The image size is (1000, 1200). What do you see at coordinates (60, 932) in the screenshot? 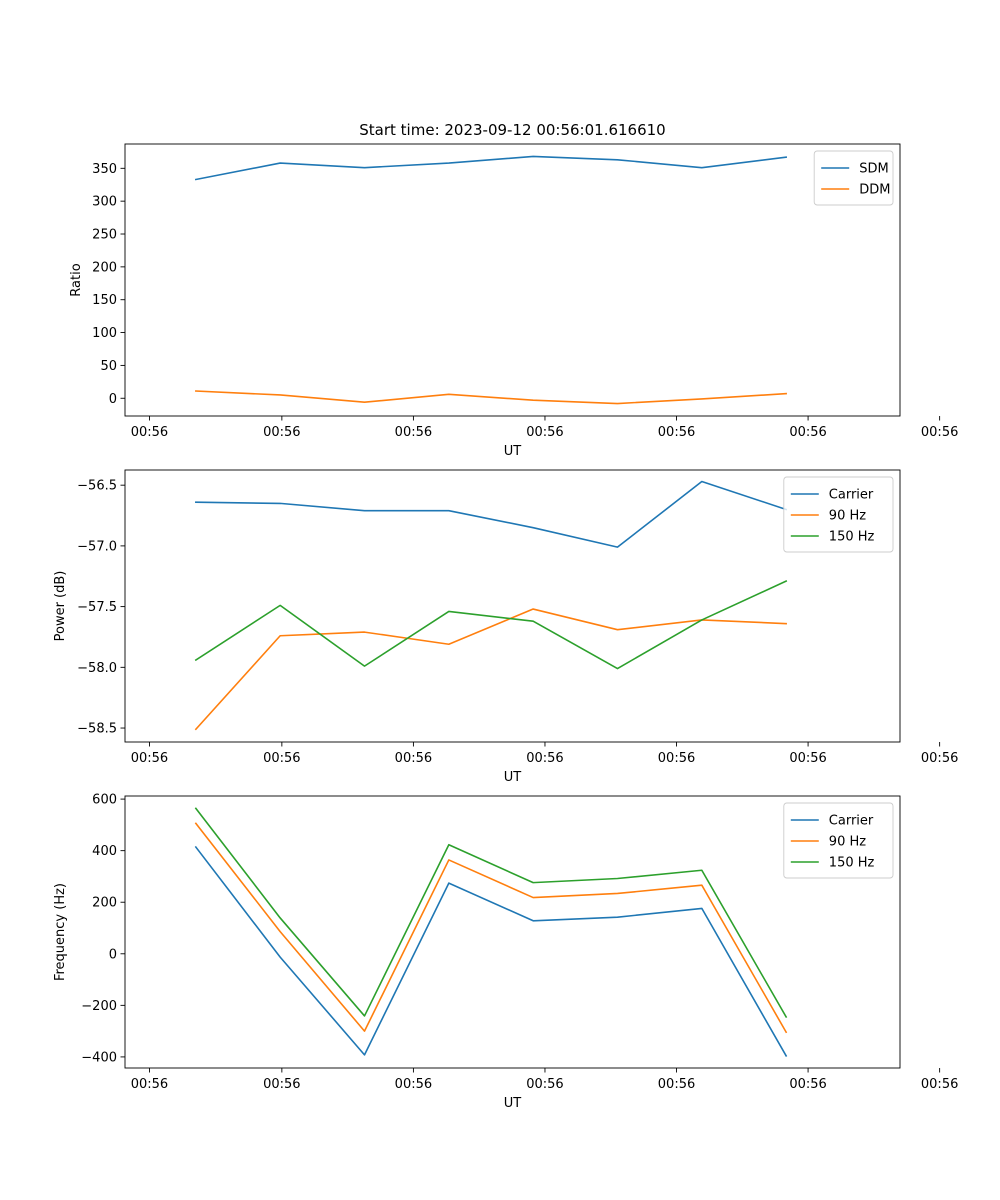
I see `y-axis-label: Frequency (Hz)` at bounding box center [60, 932].